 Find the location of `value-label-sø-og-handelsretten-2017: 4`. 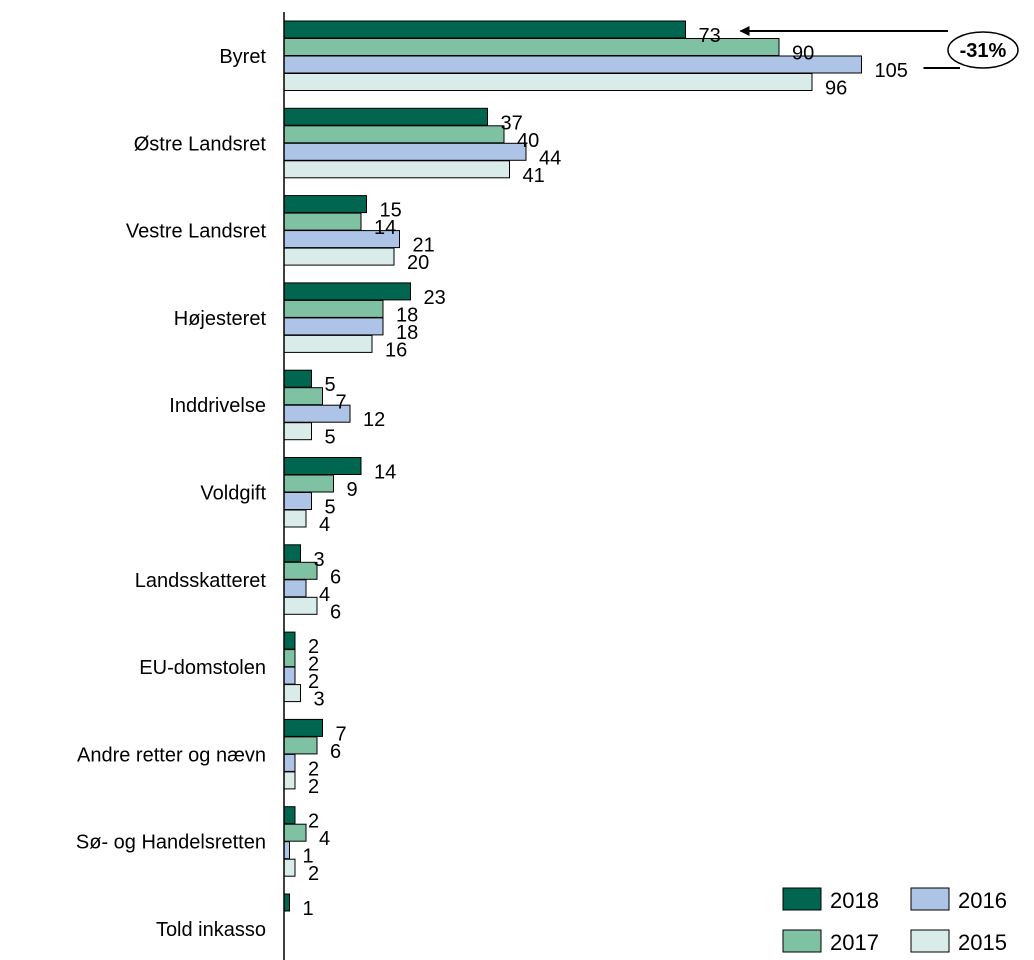

value-label-sø-og-handelsretten-2017: 4 is located at coordinates (324, 839).